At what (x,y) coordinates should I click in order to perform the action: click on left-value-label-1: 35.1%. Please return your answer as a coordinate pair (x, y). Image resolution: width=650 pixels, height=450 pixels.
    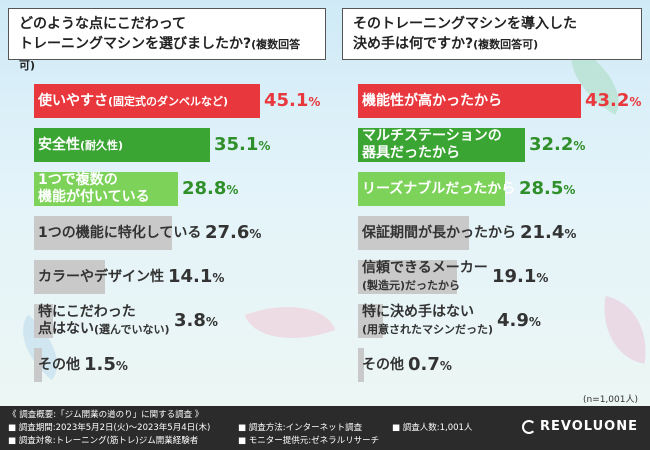
    Looking at the image, I should click on (242, 144).